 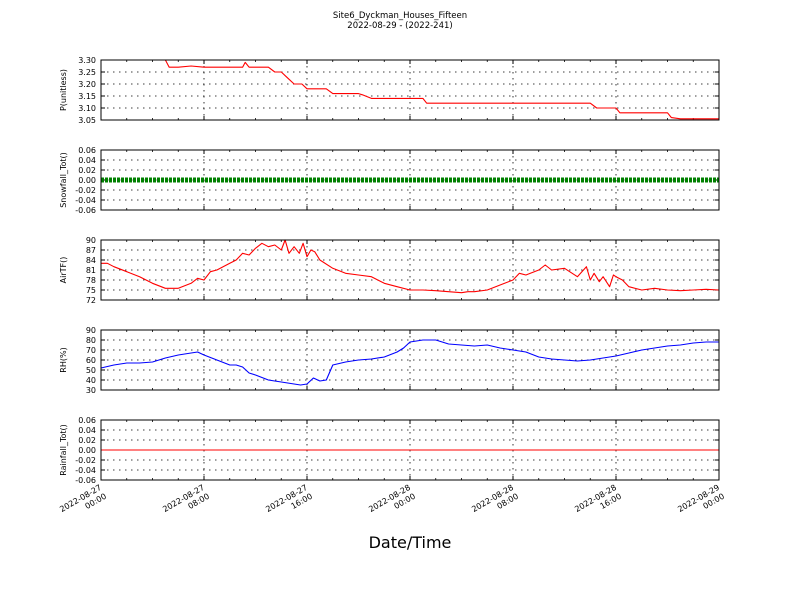 I want to click on x-tick-label: 2022-08-2808:00, so click(x=495, y=503).